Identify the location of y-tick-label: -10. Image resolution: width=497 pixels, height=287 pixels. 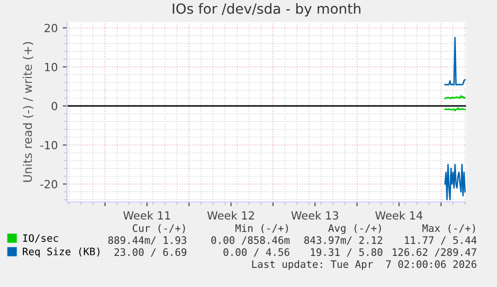
(49, 145).